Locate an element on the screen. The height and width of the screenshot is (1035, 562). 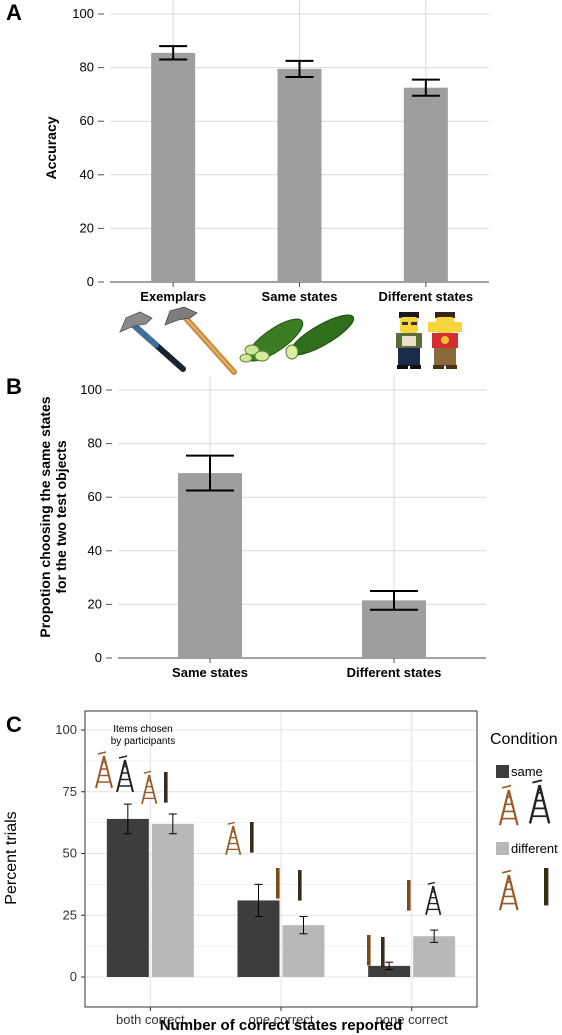
error-bar-both-correct-same is located at coordinates (127, 819).